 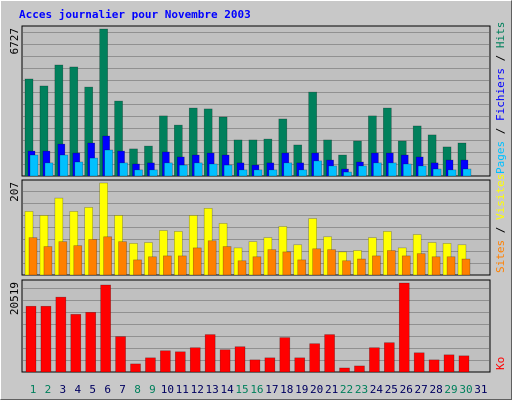 I want to click on x-tick-label: 11, so click(x=182, y=389).